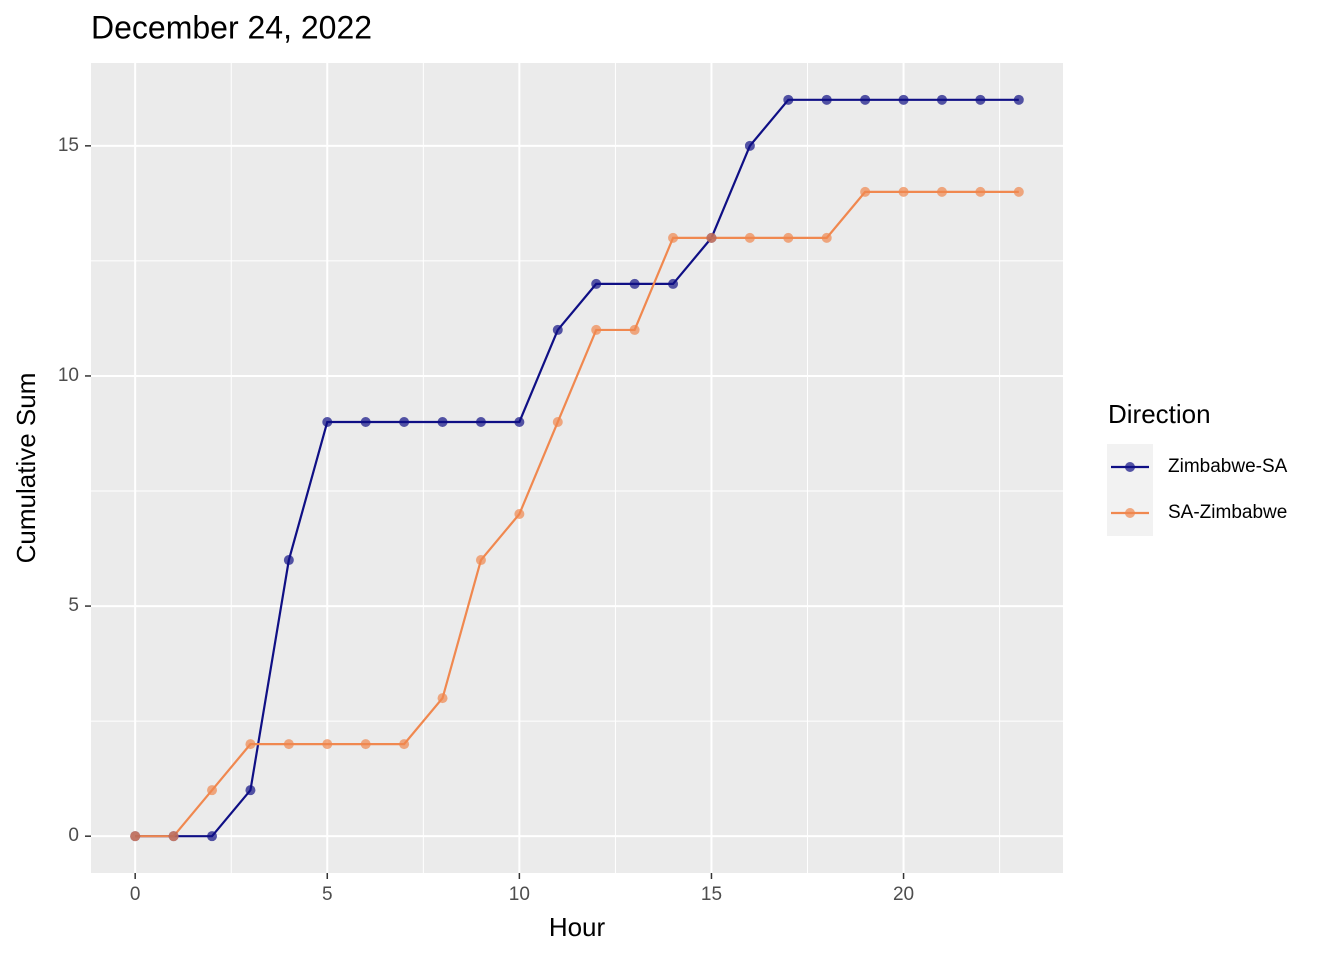 This screenshot has height=960, width=1344. What do you see at coordinates (68, 145) in the screenshot?
I see `y-tick-label: 15` at bounding box center [68, 145].